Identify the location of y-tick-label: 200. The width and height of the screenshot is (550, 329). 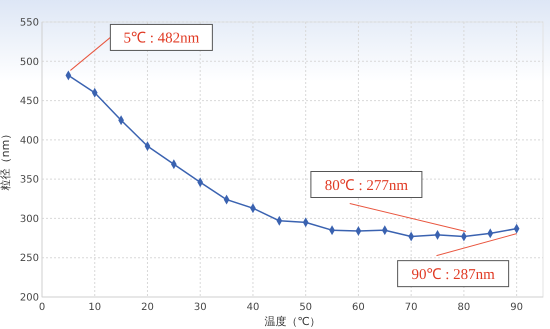
(29, 298).